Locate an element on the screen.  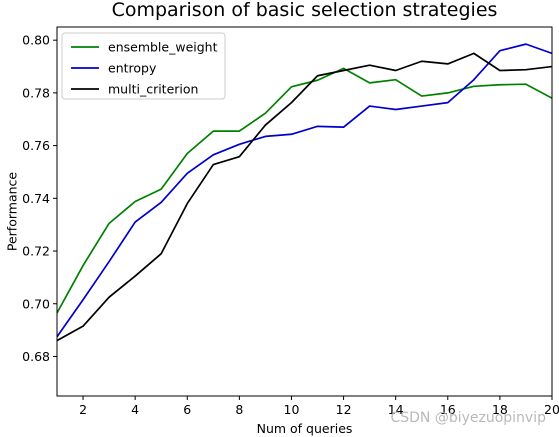
x-tick-label: 4 is located at coordinates (135, 409).